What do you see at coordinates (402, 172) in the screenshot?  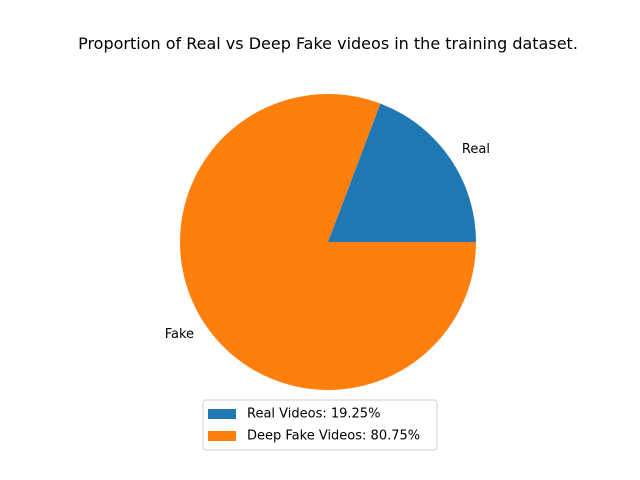 I see `pie-slice-real` at bounding box center [402, 172].